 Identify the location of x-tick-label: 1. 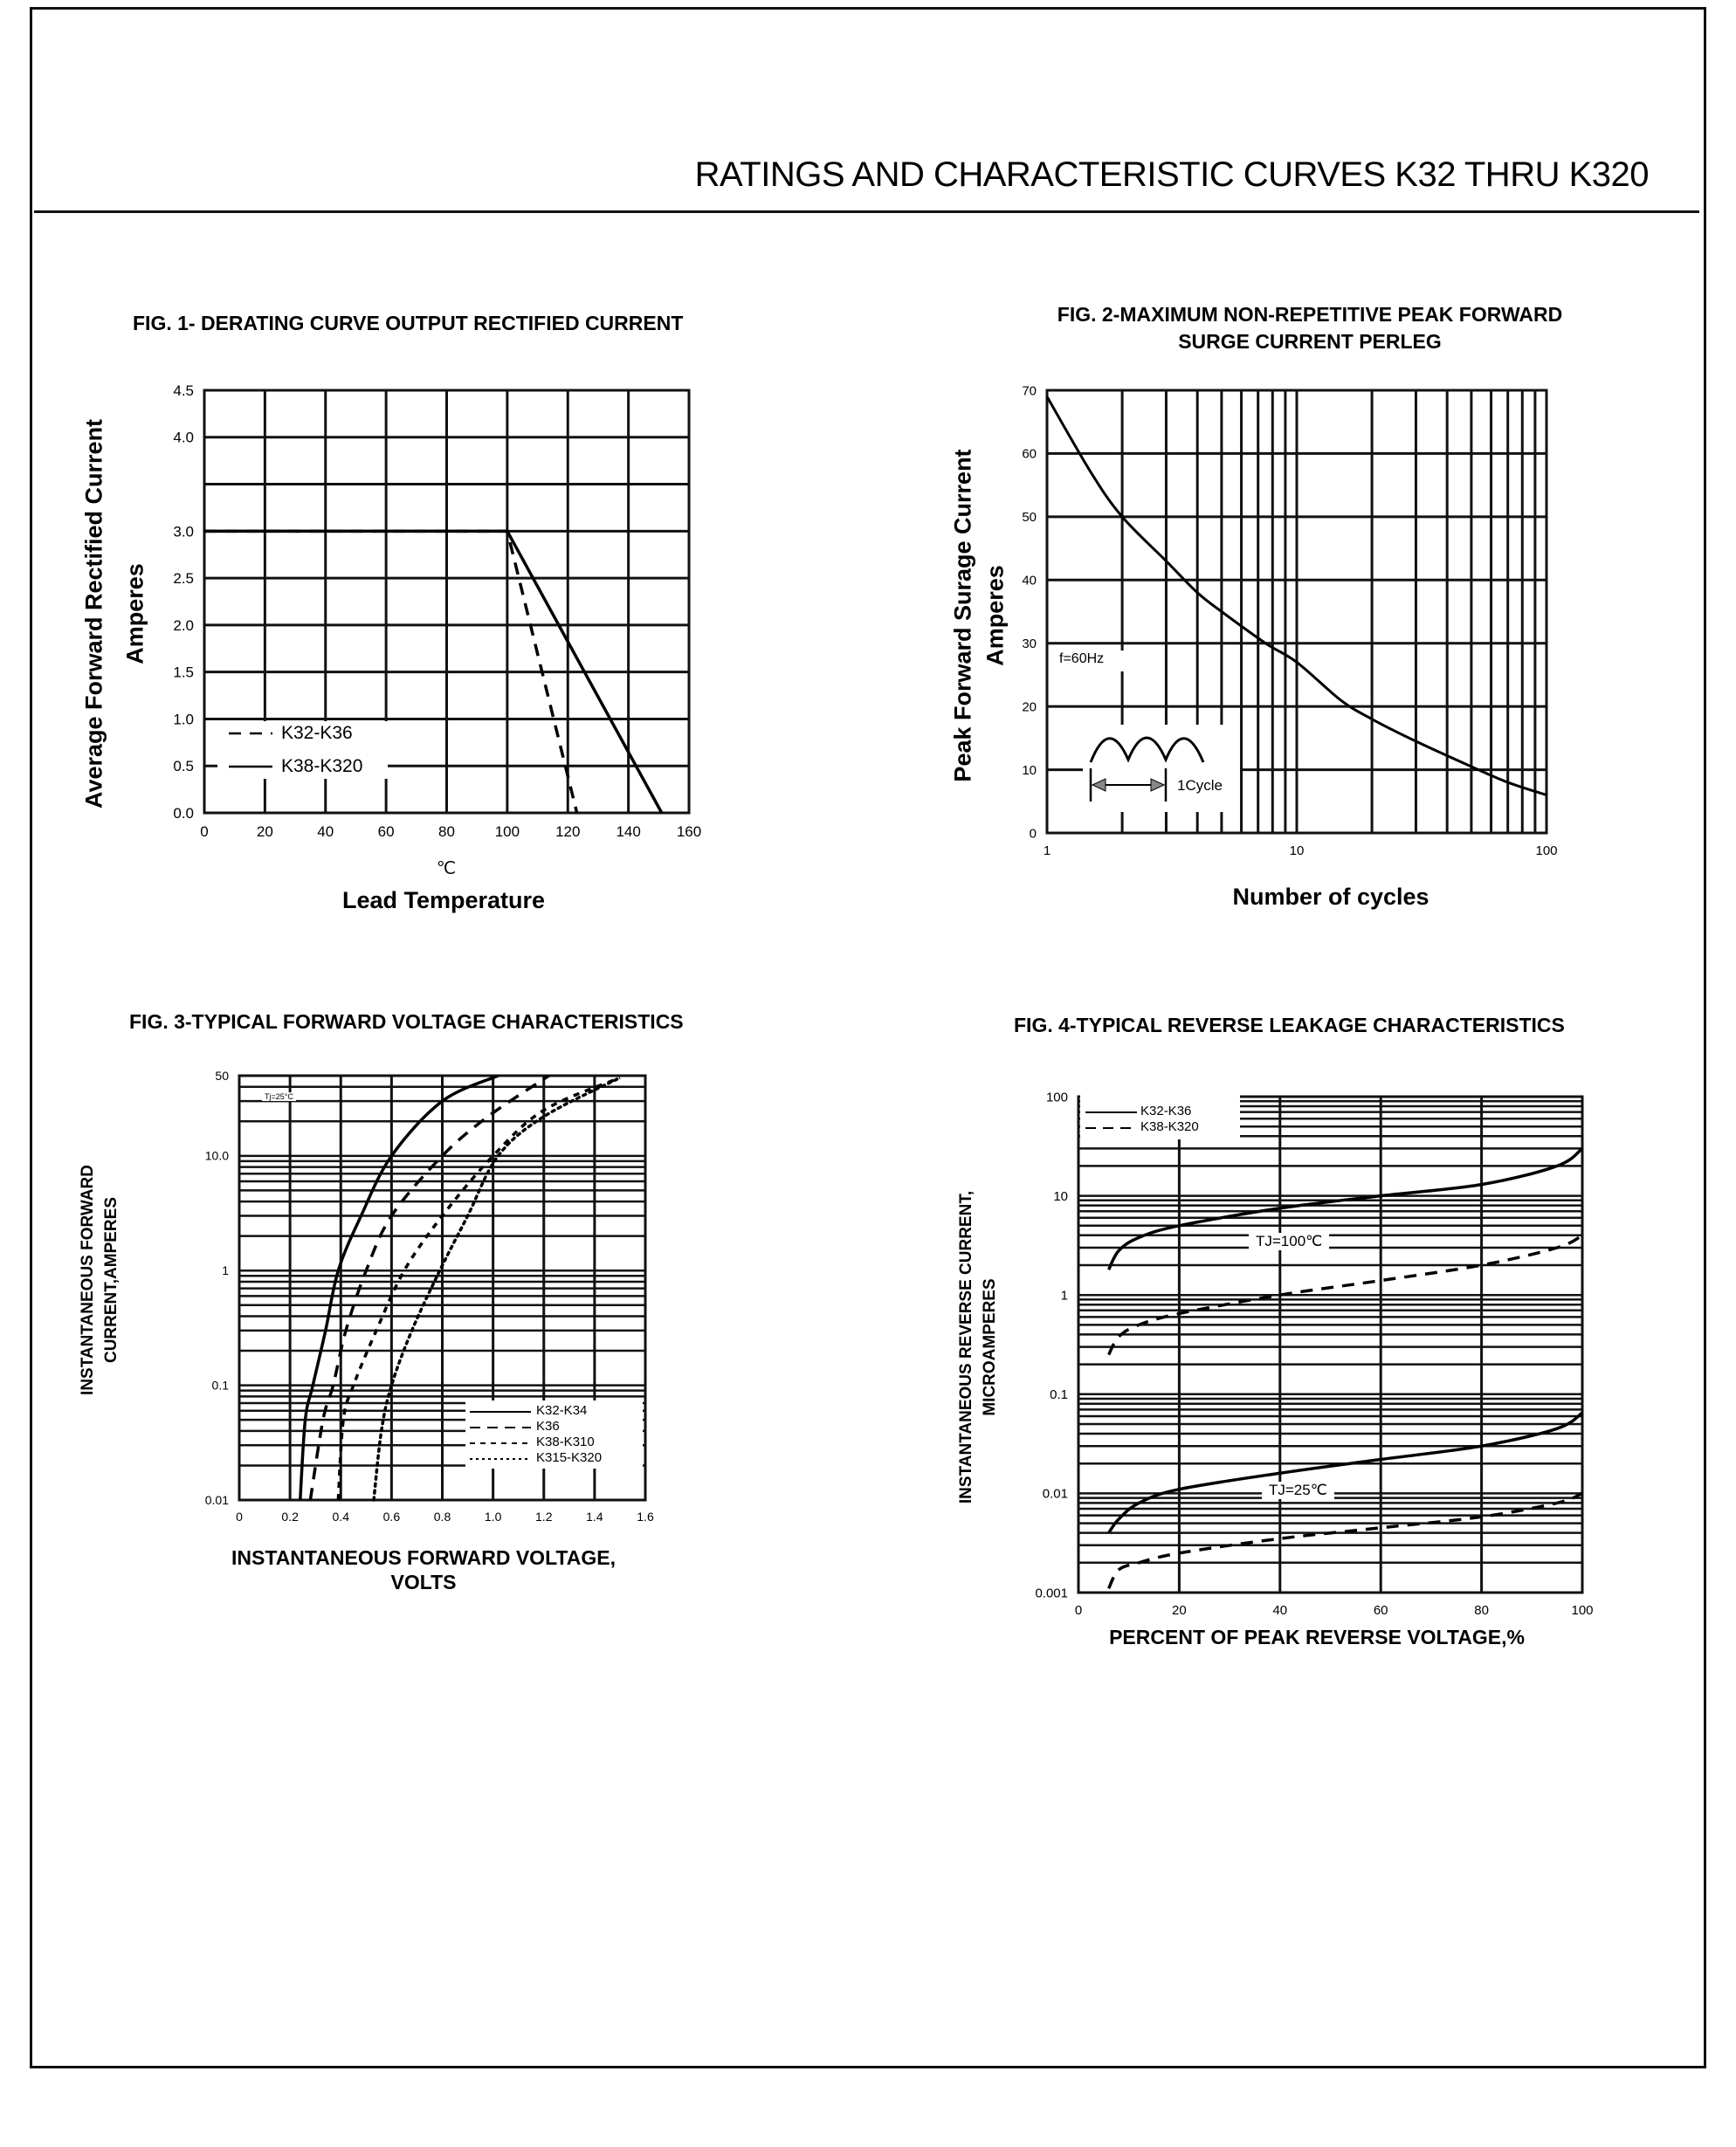
(1047, 850).